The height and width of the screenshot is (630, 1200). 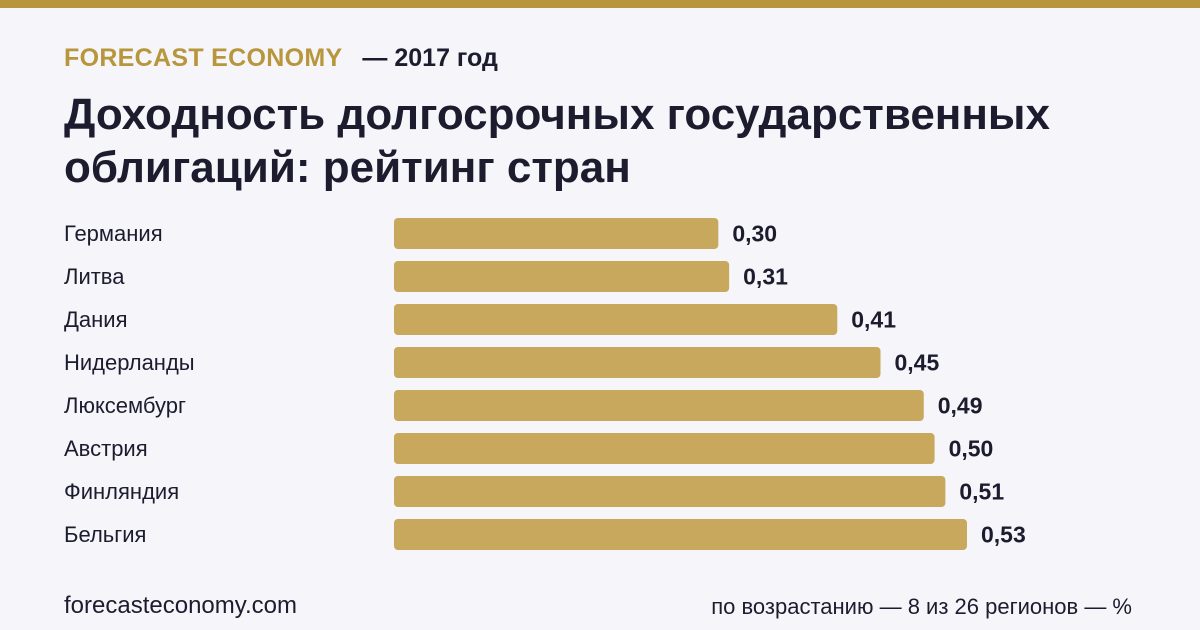 What do you see at coordinates (125, 405) in the screenshot?
I see `category-label: Люксембург` at bounding box center [125, 405].